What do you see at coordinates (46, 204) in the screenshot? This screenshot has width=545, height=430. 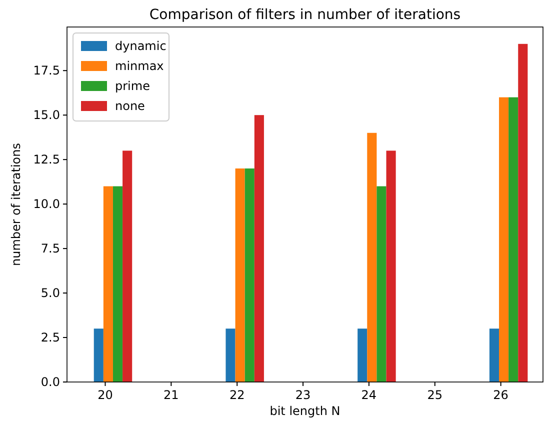 I see `y-tick-label: 10.0` at bounding box center [46, 204].